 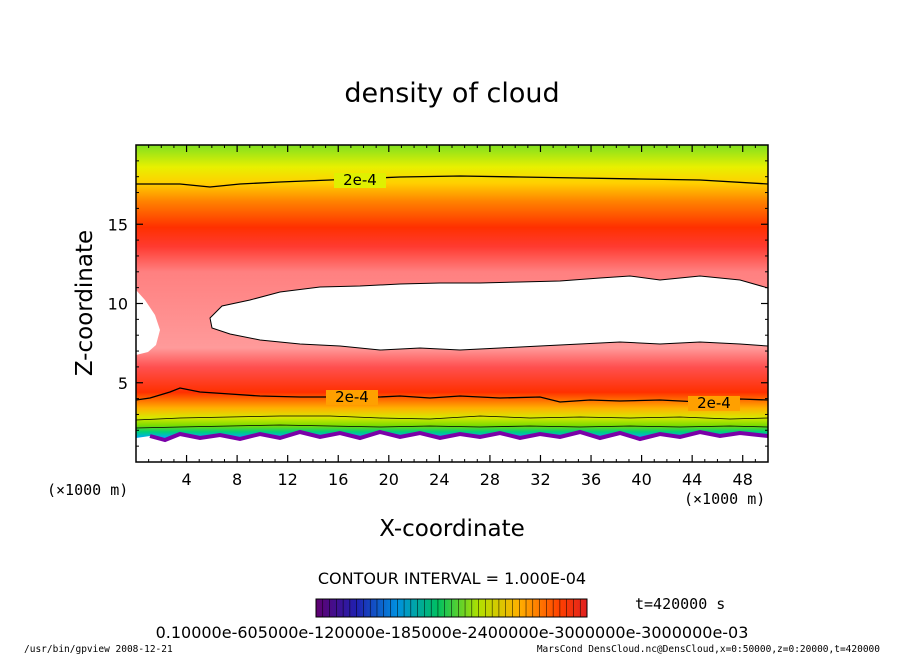 What do you see at coordinates (288, 479) in the screenshot?
I see `x-tick-label: 12` at bounding box center [288, 479].